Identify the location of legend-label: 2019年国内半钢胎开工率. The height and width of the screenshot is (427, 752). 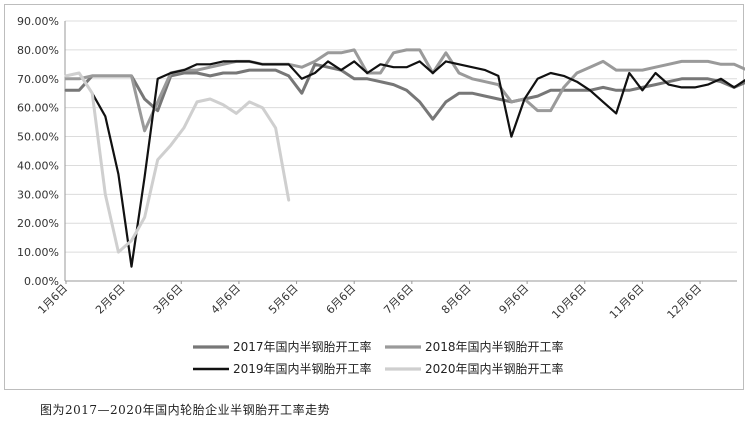
(302, 368).